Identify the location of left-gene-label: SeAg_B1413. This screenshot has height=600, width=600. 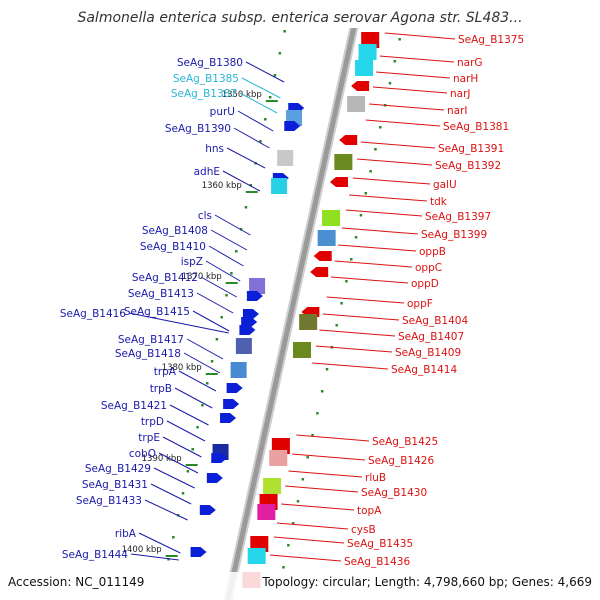
(161, 294).